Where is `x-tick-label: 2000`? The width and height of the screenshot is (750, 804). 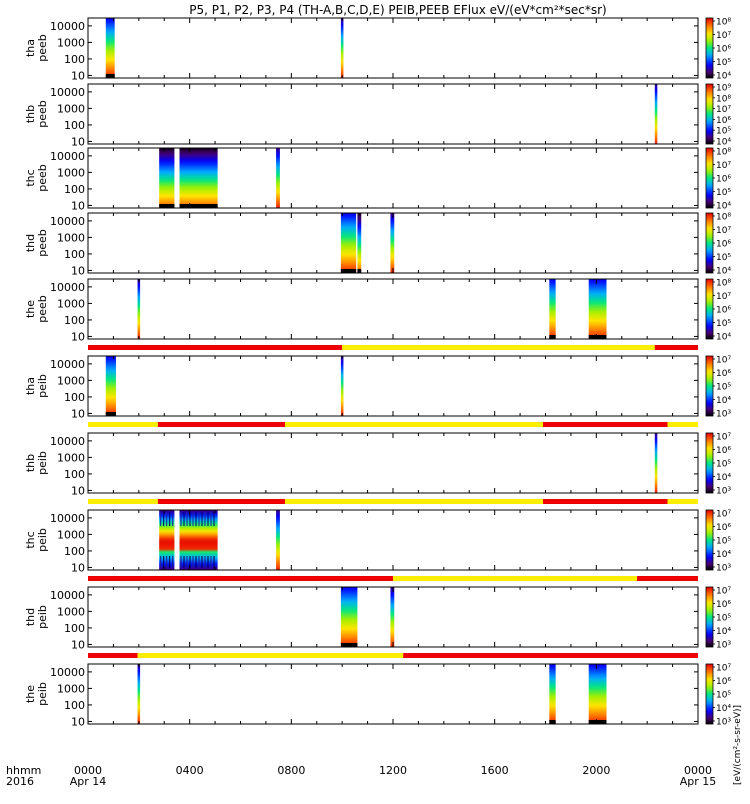
x-tick-label: 2000 is located at coordinates (596, 770).